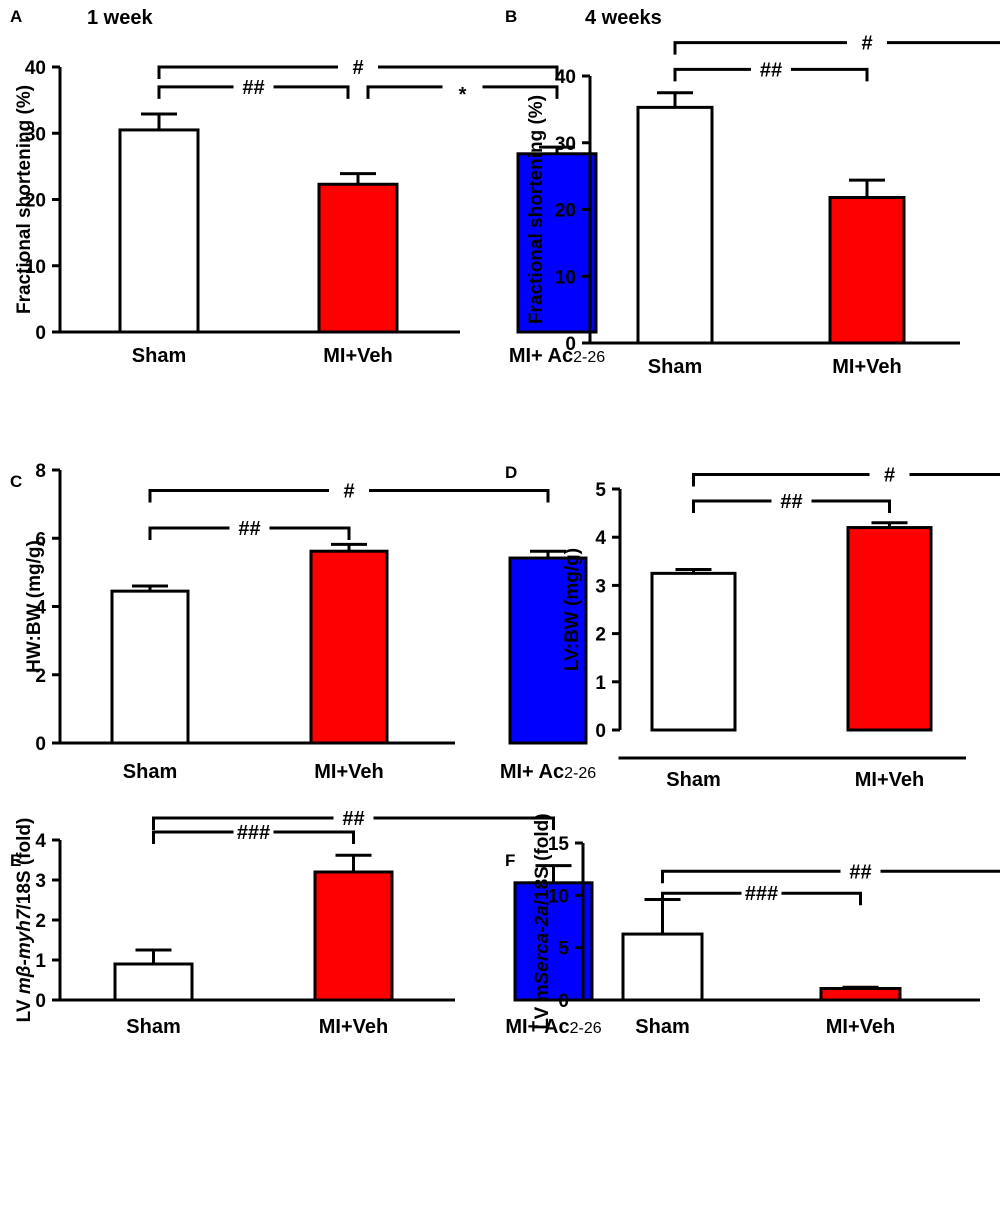  What do you see at coordinates (572, 609) in the screenshot?
I see `y-axis-label: LV:BW (mg/g)` at bounding box center [572, 609].